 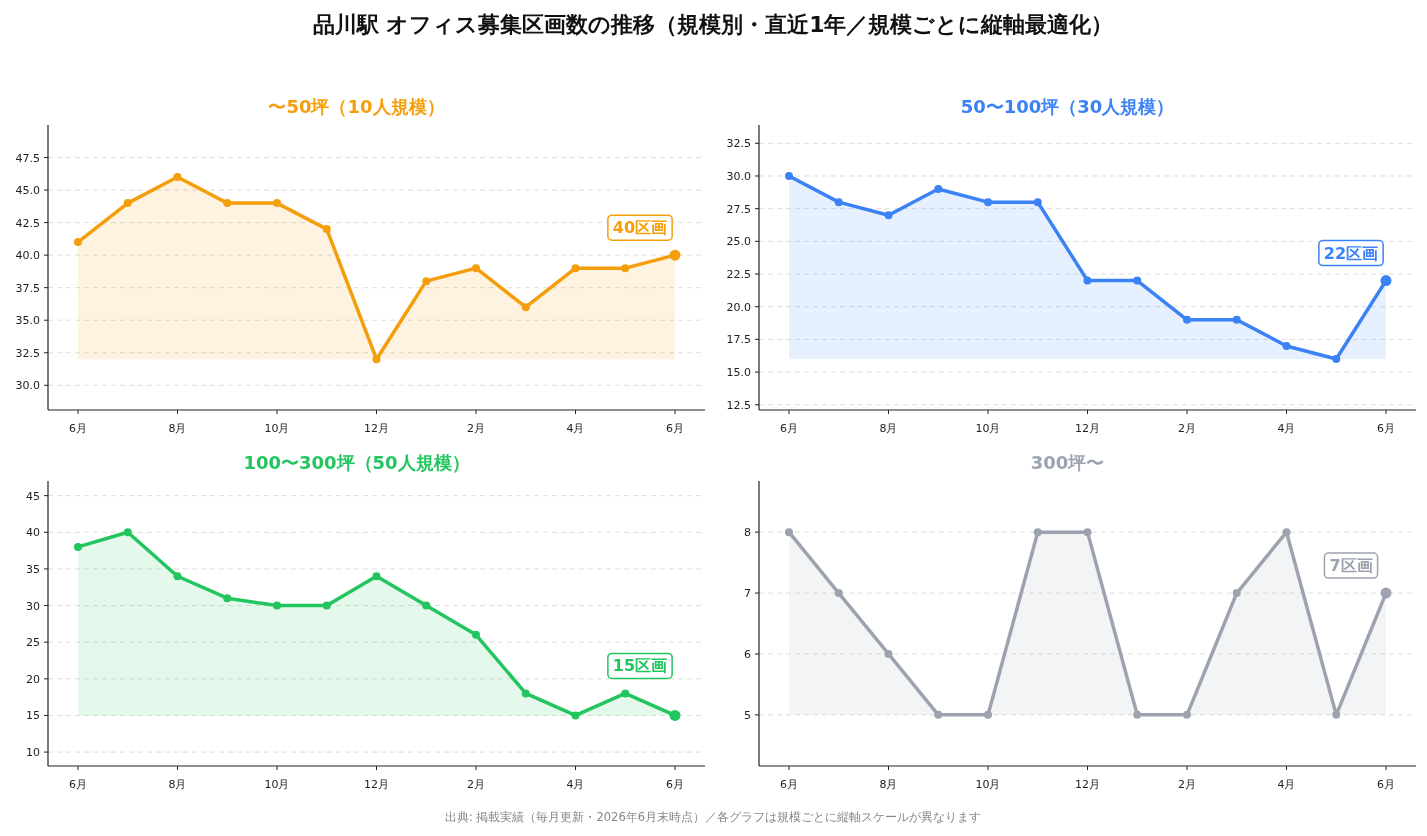 What do you see at coordinates (747, 715) in the screenshot?
I see `y-tick-label: 5` at bounding box center [747, 715].